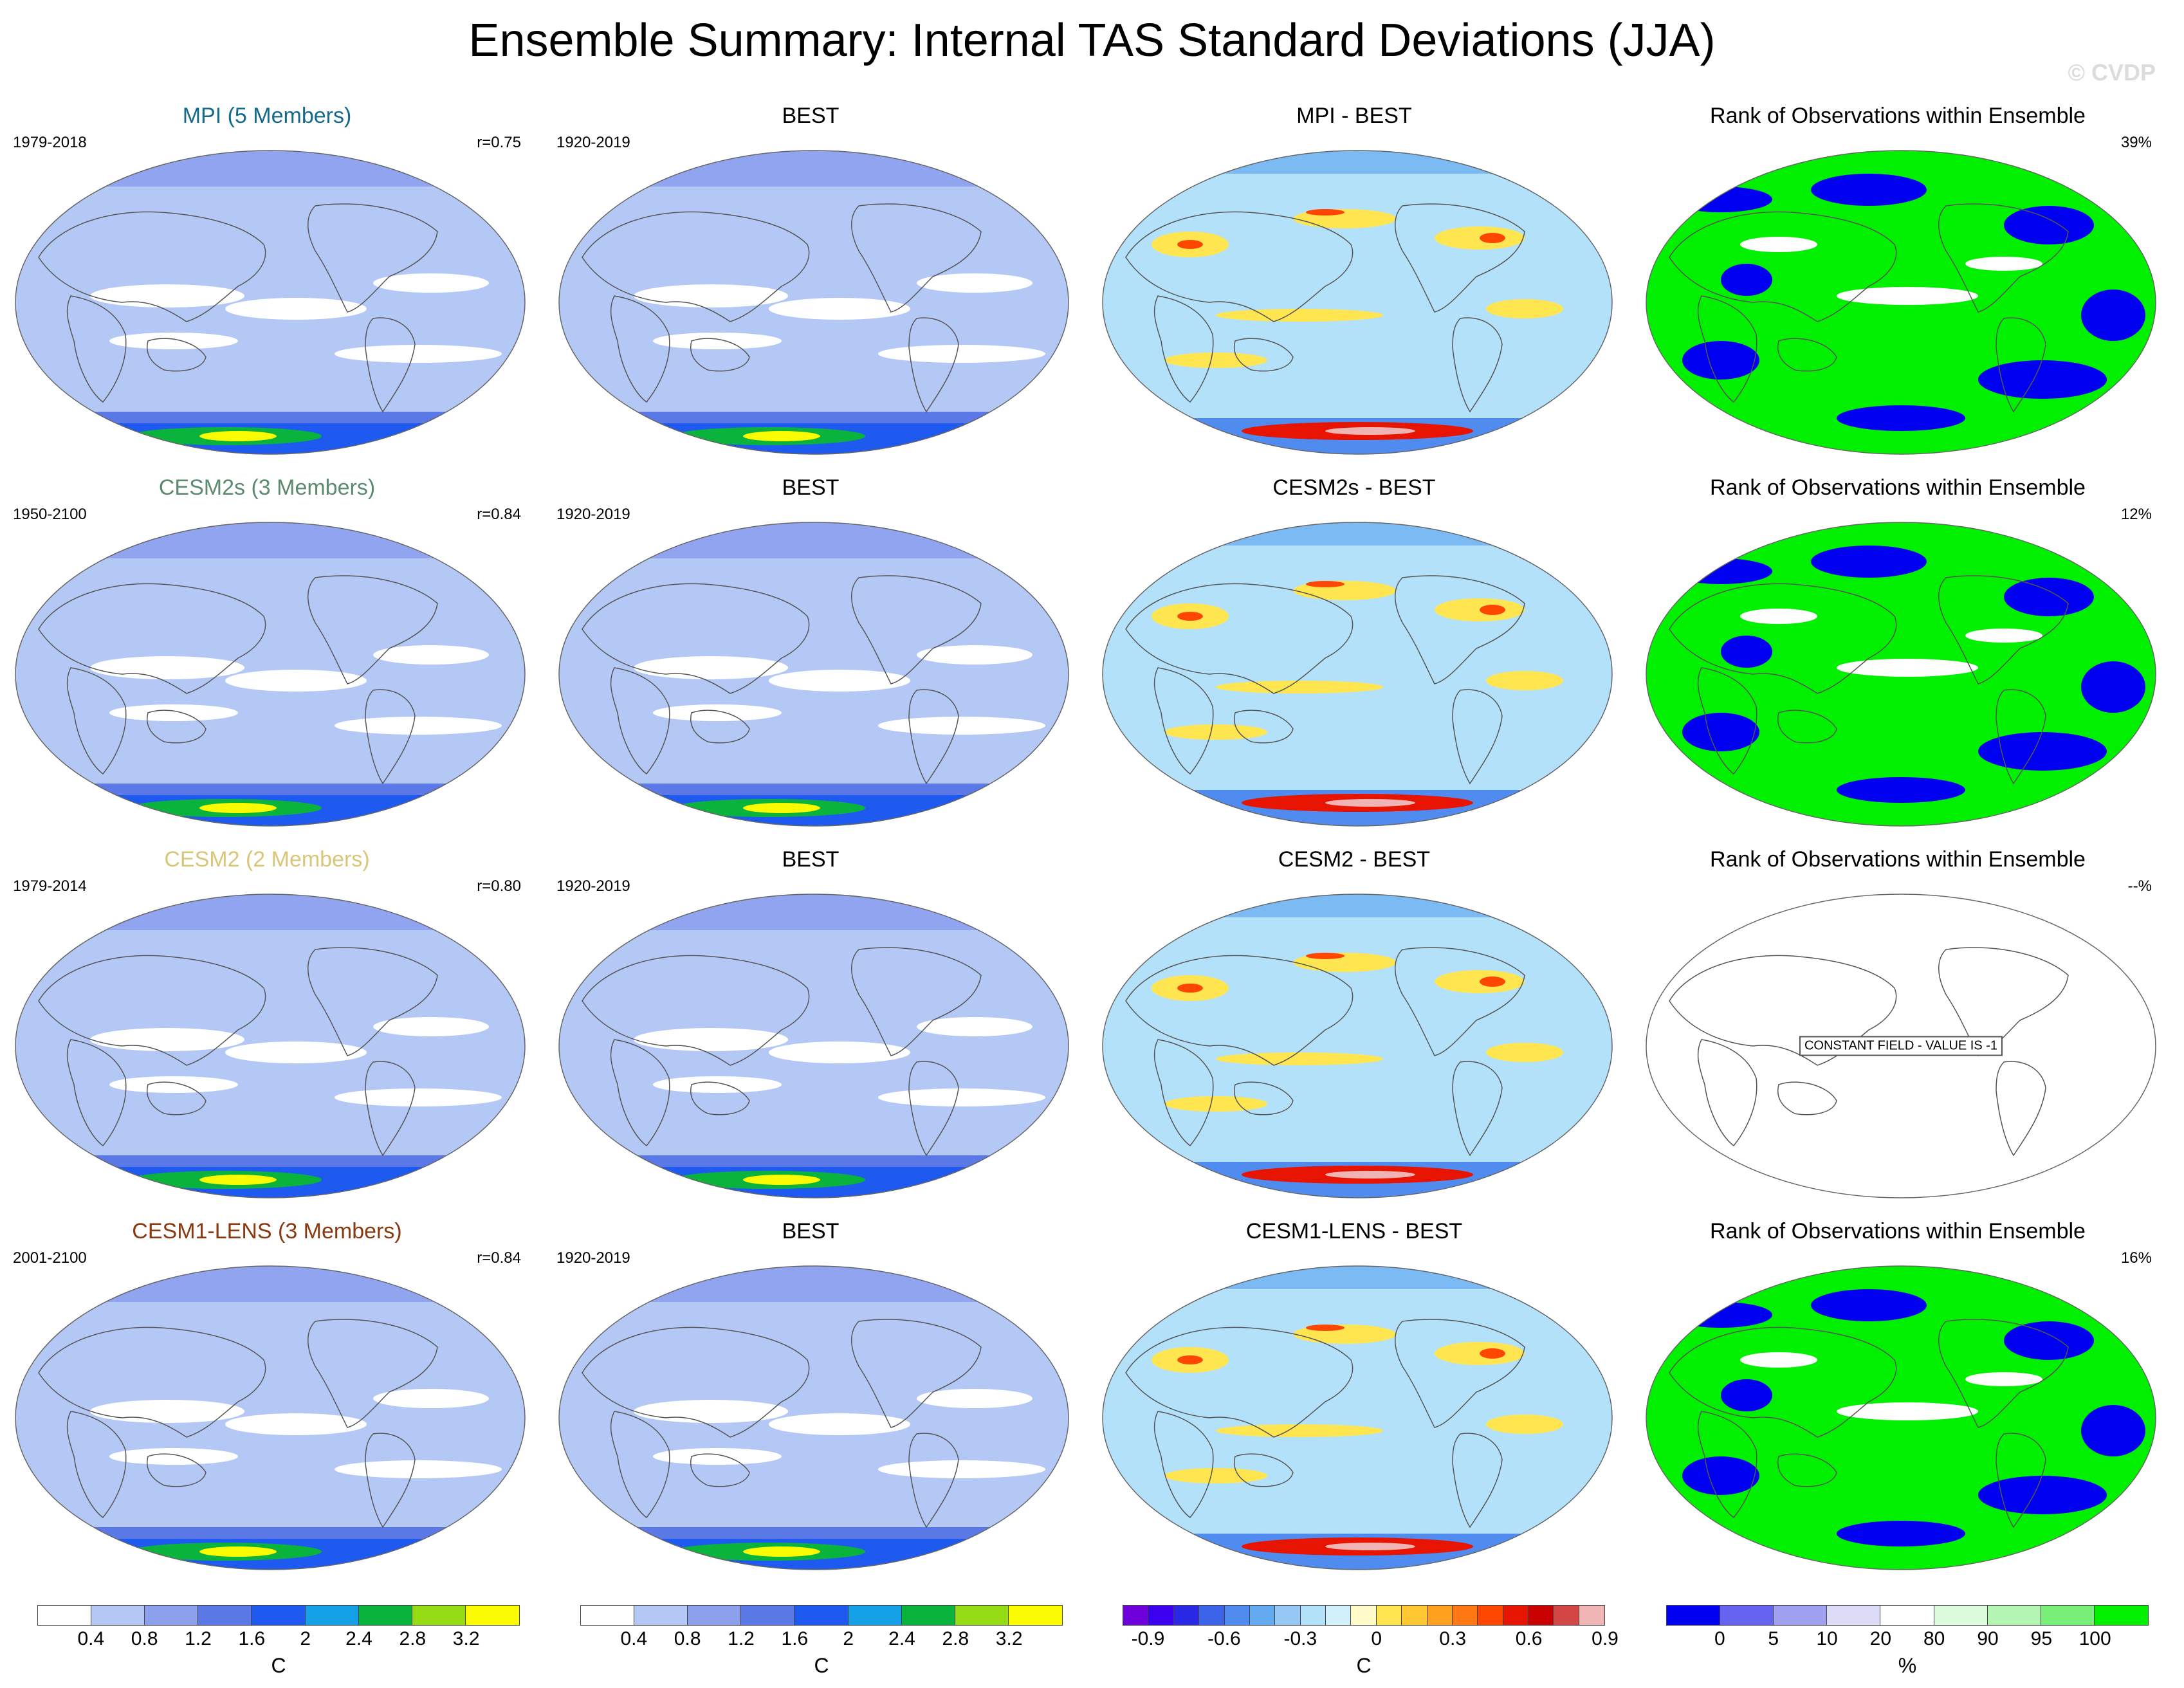 The height and width of the screenshot is (1688, 2184). What do you see at coordinates (2042, 1639) in the screenshot?
I see `colorbar-tick-label: 95` at bounding box center [2042, 1639].